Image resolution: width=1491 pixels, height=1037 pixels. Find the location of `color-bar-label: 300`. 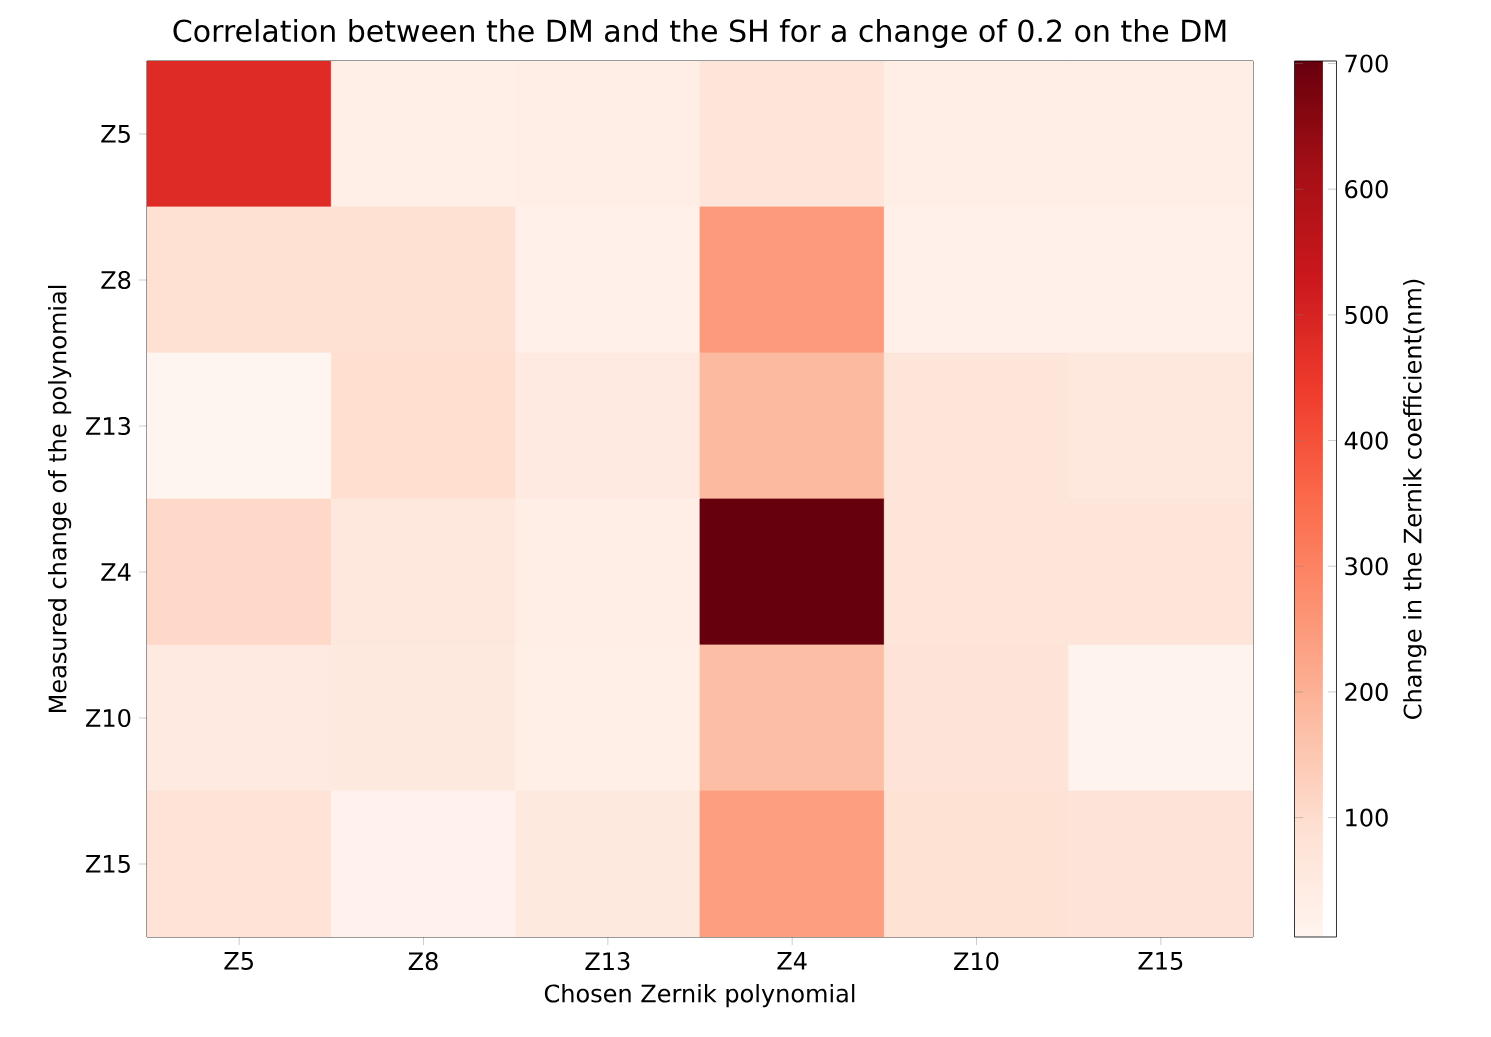

color-bar-label: 300 is located at coordinates (1366, 566).